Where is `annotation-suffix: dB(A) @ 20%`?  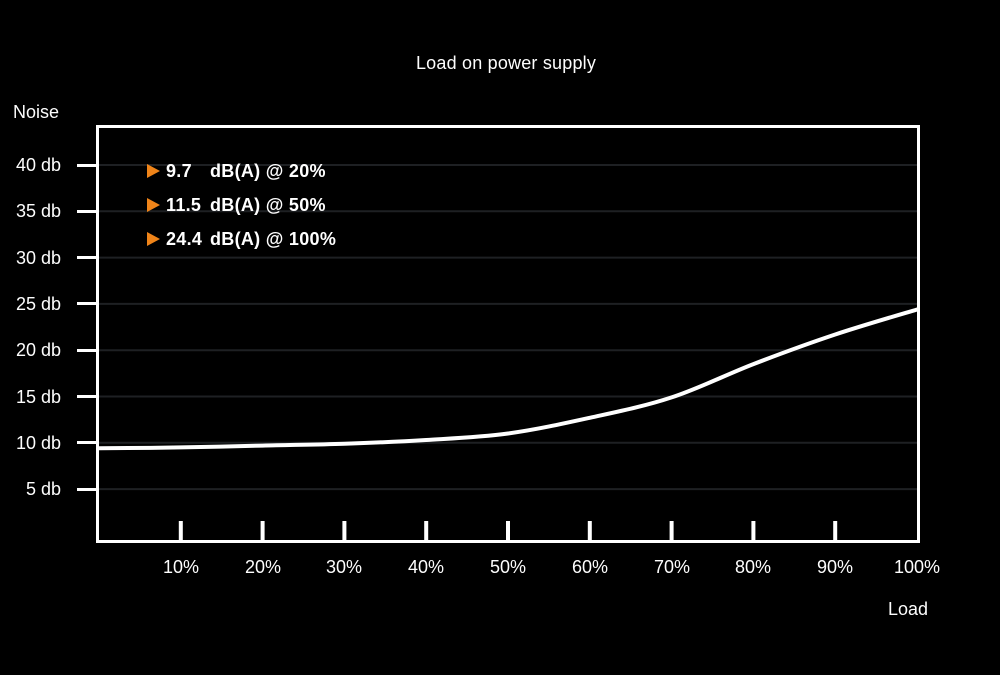
annotation-suffix: dB(A) @ 20% is located at coordinates (268, 170).